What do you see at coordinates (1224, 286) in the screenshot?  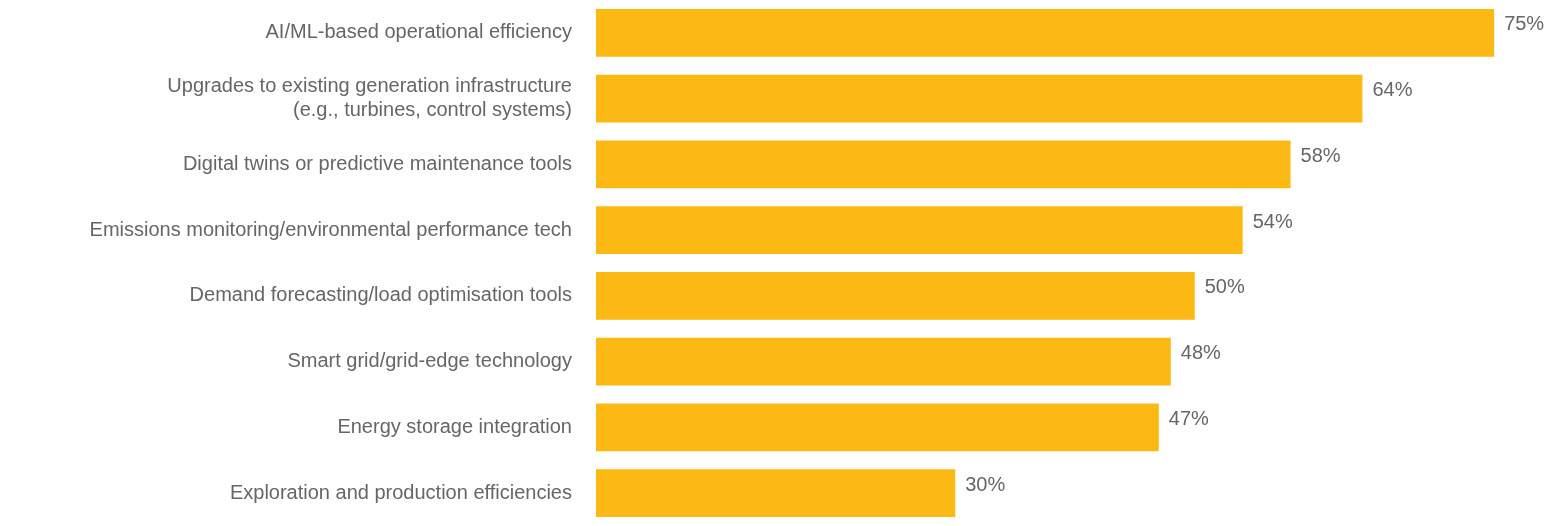 I see `data-label: 50%` at bounding box center [1224, 286].